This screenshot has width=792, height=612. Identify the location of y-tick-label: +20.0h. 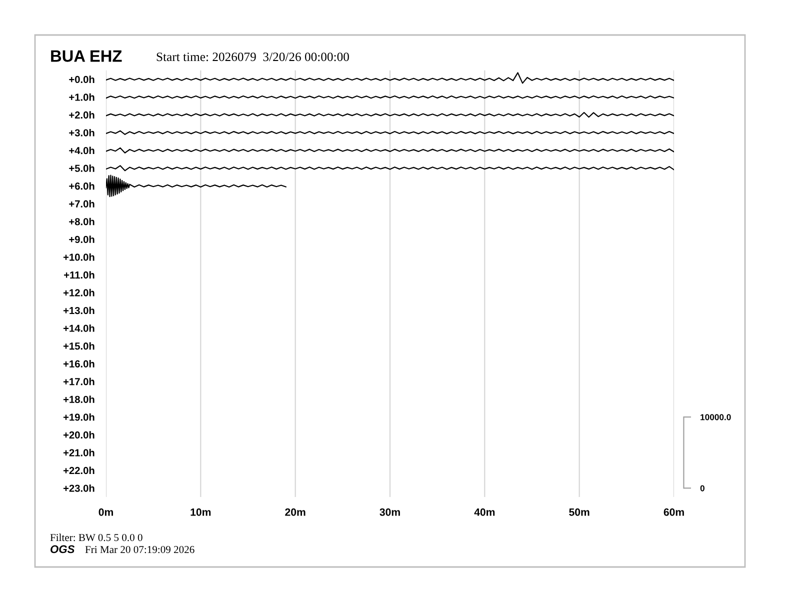
(78, 435).